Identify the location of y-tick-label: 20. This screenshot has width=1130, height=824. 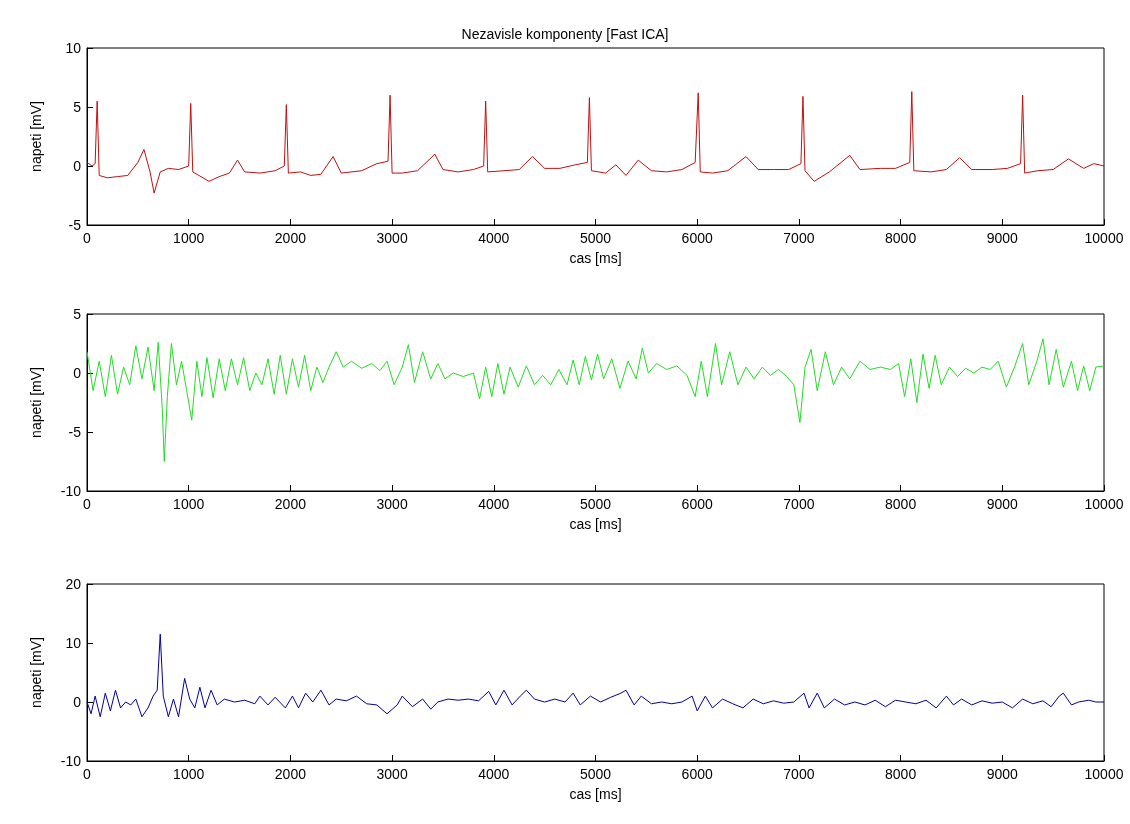
(73, 584).